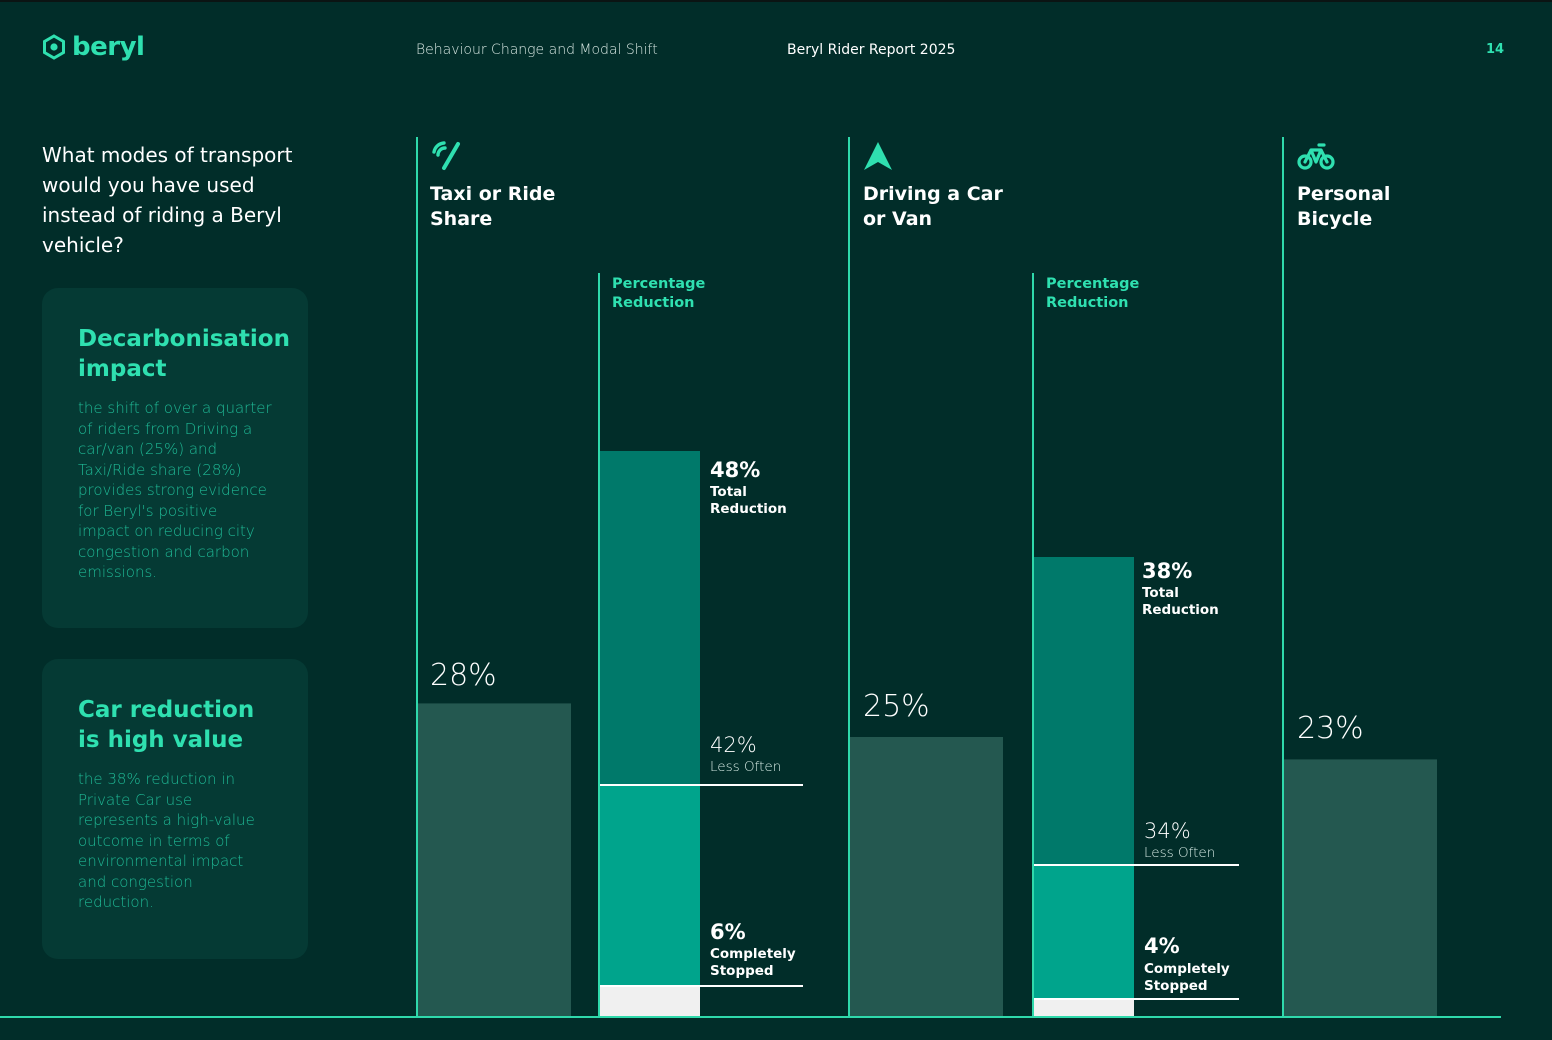 Image resolution: width=1552 pixels, height=1040 pixels. Describe the element at coordinates (1387, 207) in the screenshot. I see `mode-title-bicycle: Personal Bicycle` at that location.